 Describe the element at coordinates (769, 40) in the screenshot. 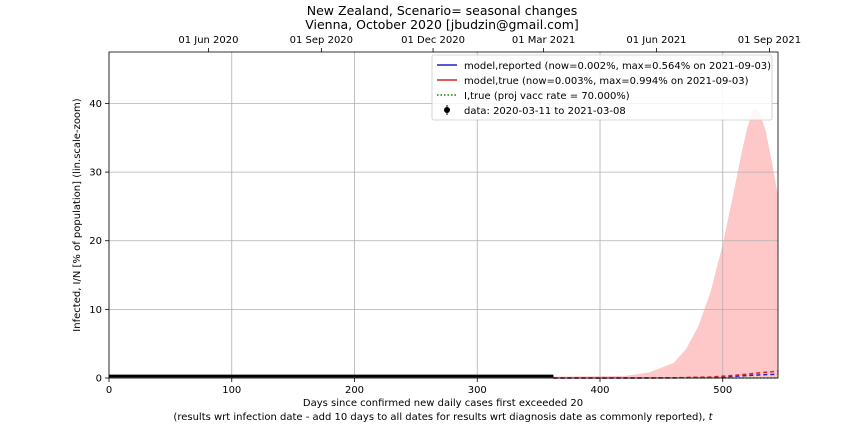

I see `top-tick-label: 01 Sep 2021` at that location.